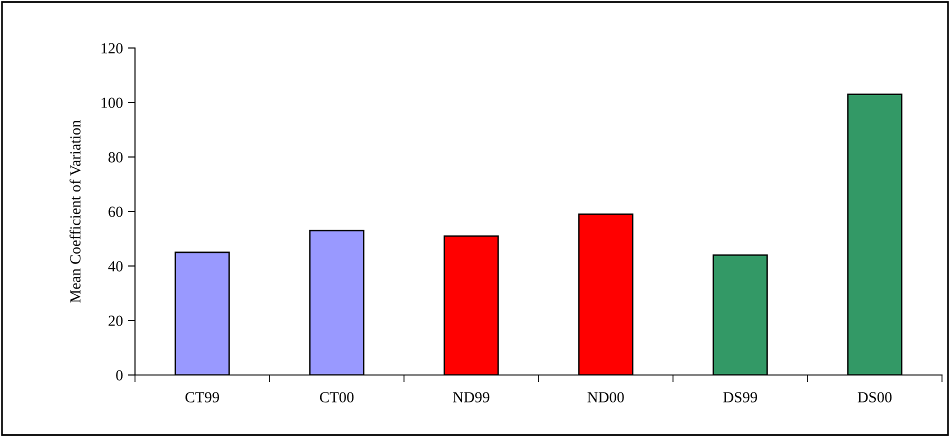 The image size is (950, 437). I want to click on x-tick-label: ND00, so click(606, 397).